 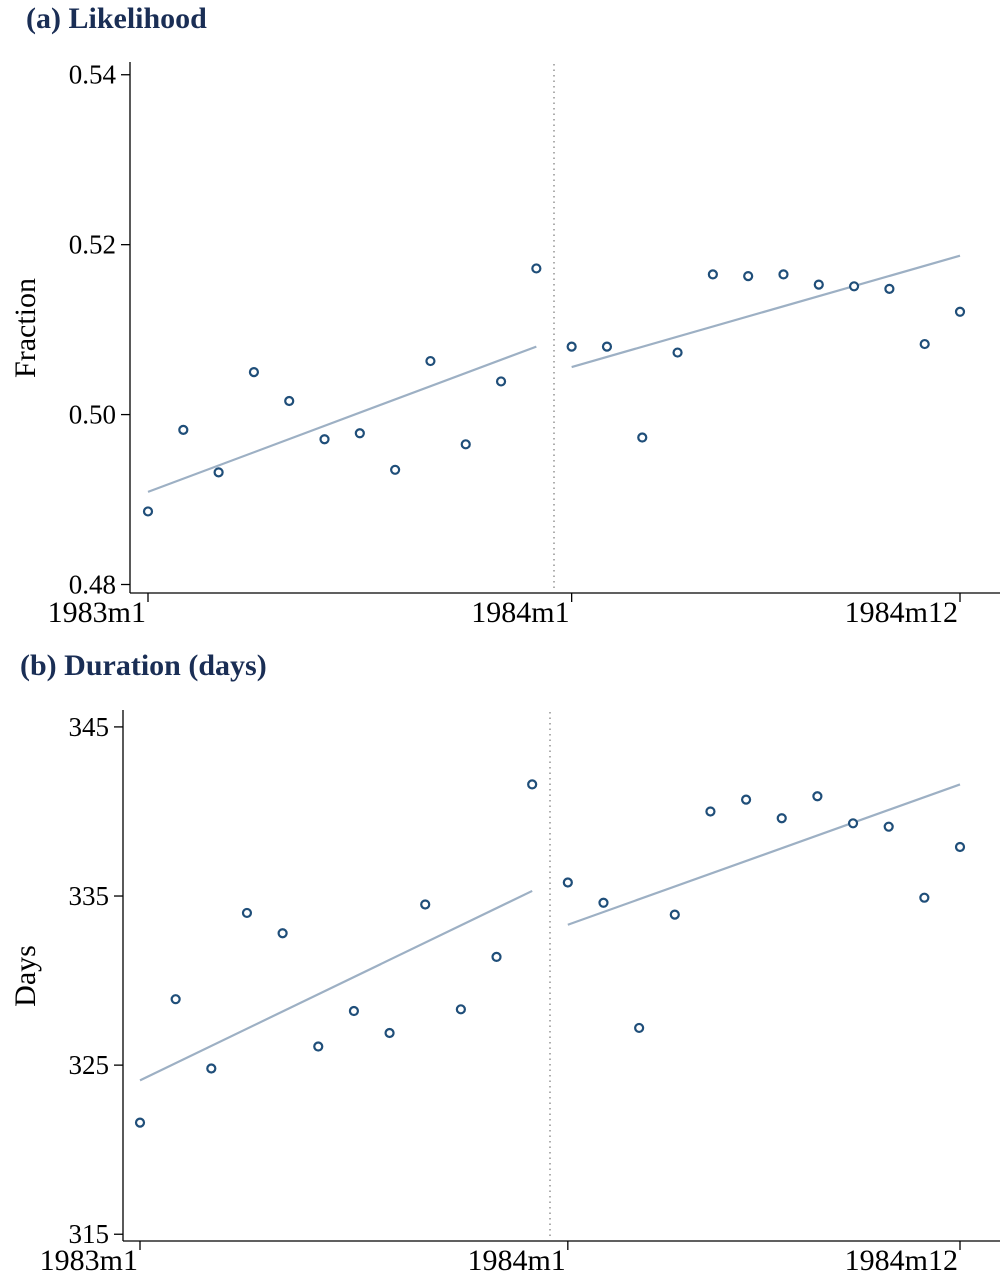 I want to click on y-tick-label: 325, so click(x=89, y=1065).